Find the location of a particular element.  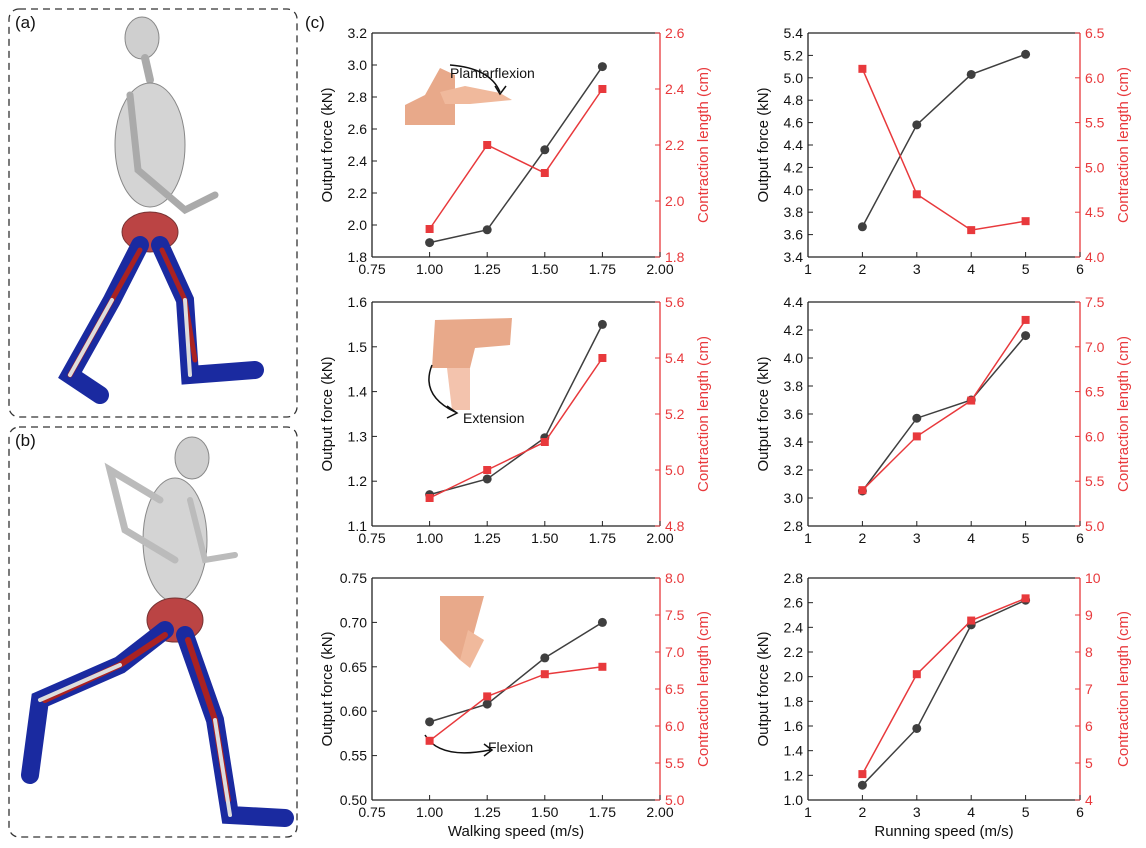

y-tick-label: 4.8 is located at coordinates (794, 100).